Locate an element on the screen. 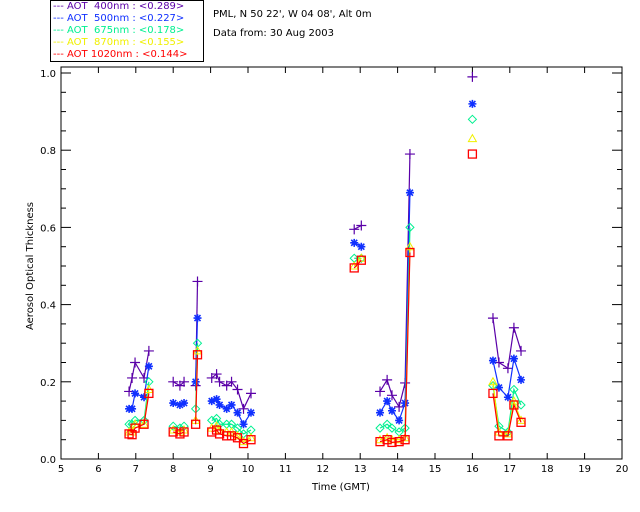 Image resolution: width=640 pixels, height=512 pixels. legend-label: AOT 675nm : <0.178> is located at coordinates (126, 30).